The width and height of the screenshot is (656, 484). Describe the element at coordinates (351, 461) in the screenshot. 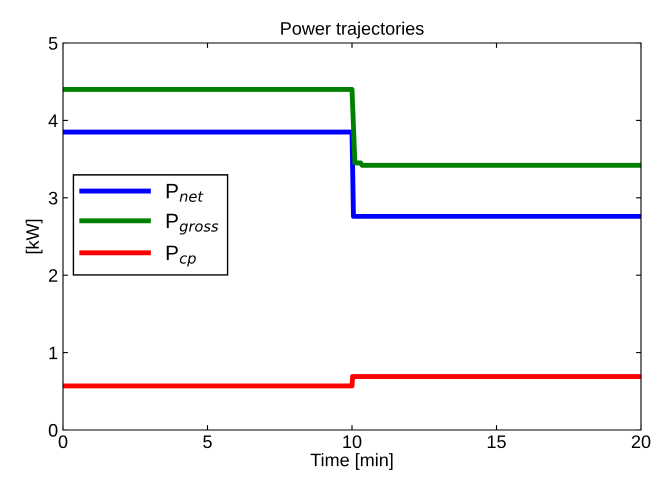

I see `x-axis-title: Time [min]` at that location.